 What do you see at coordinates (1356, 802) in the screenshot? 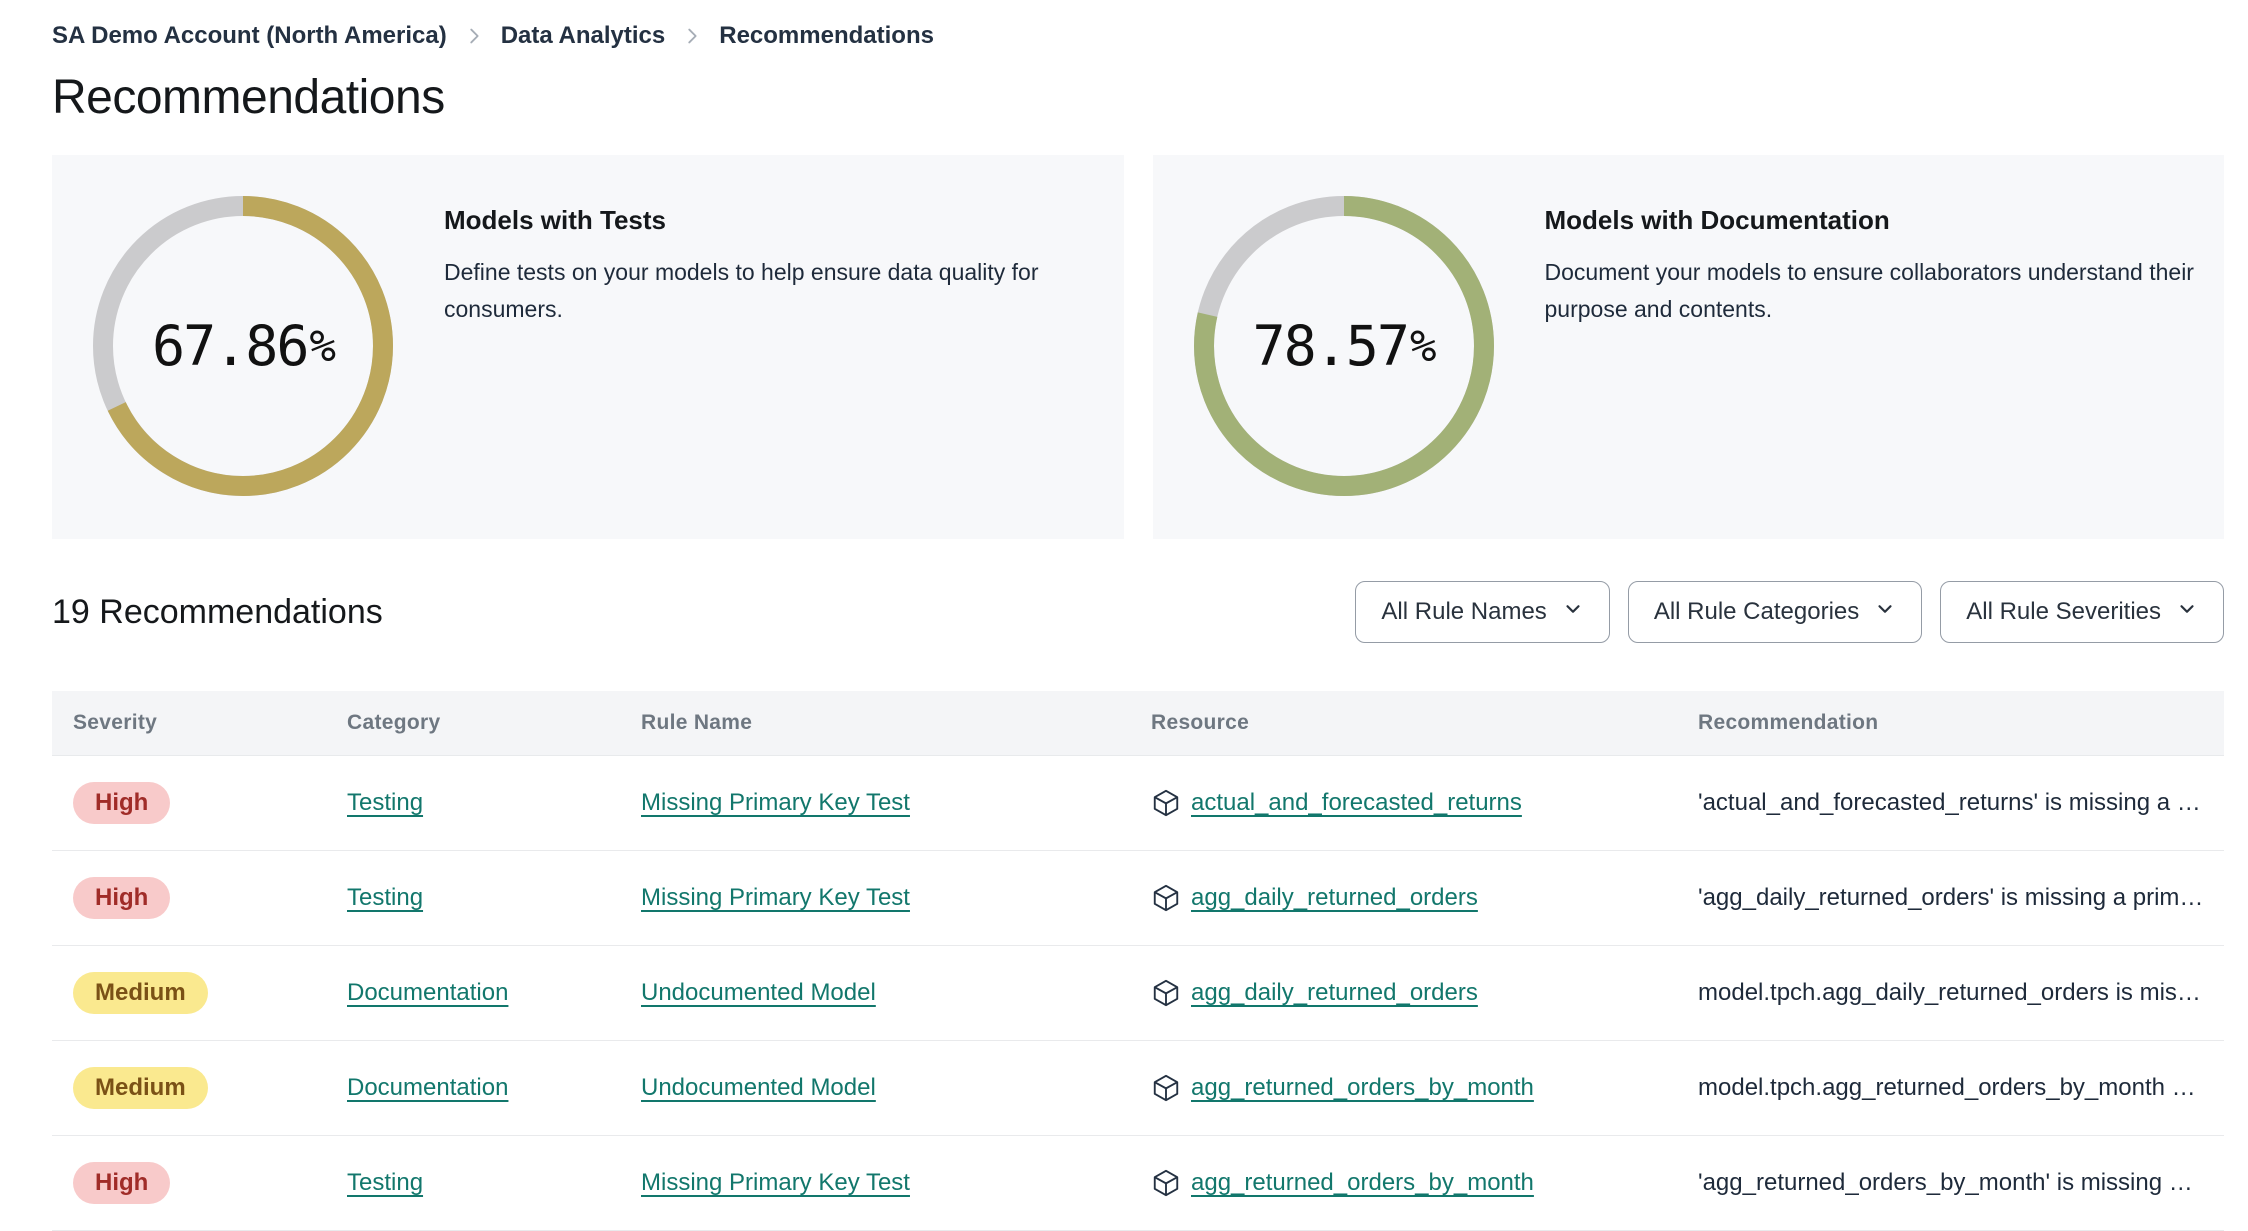
I see `resource-link: actual_and_forecasted_returns` at bounding box center [1356, 802].